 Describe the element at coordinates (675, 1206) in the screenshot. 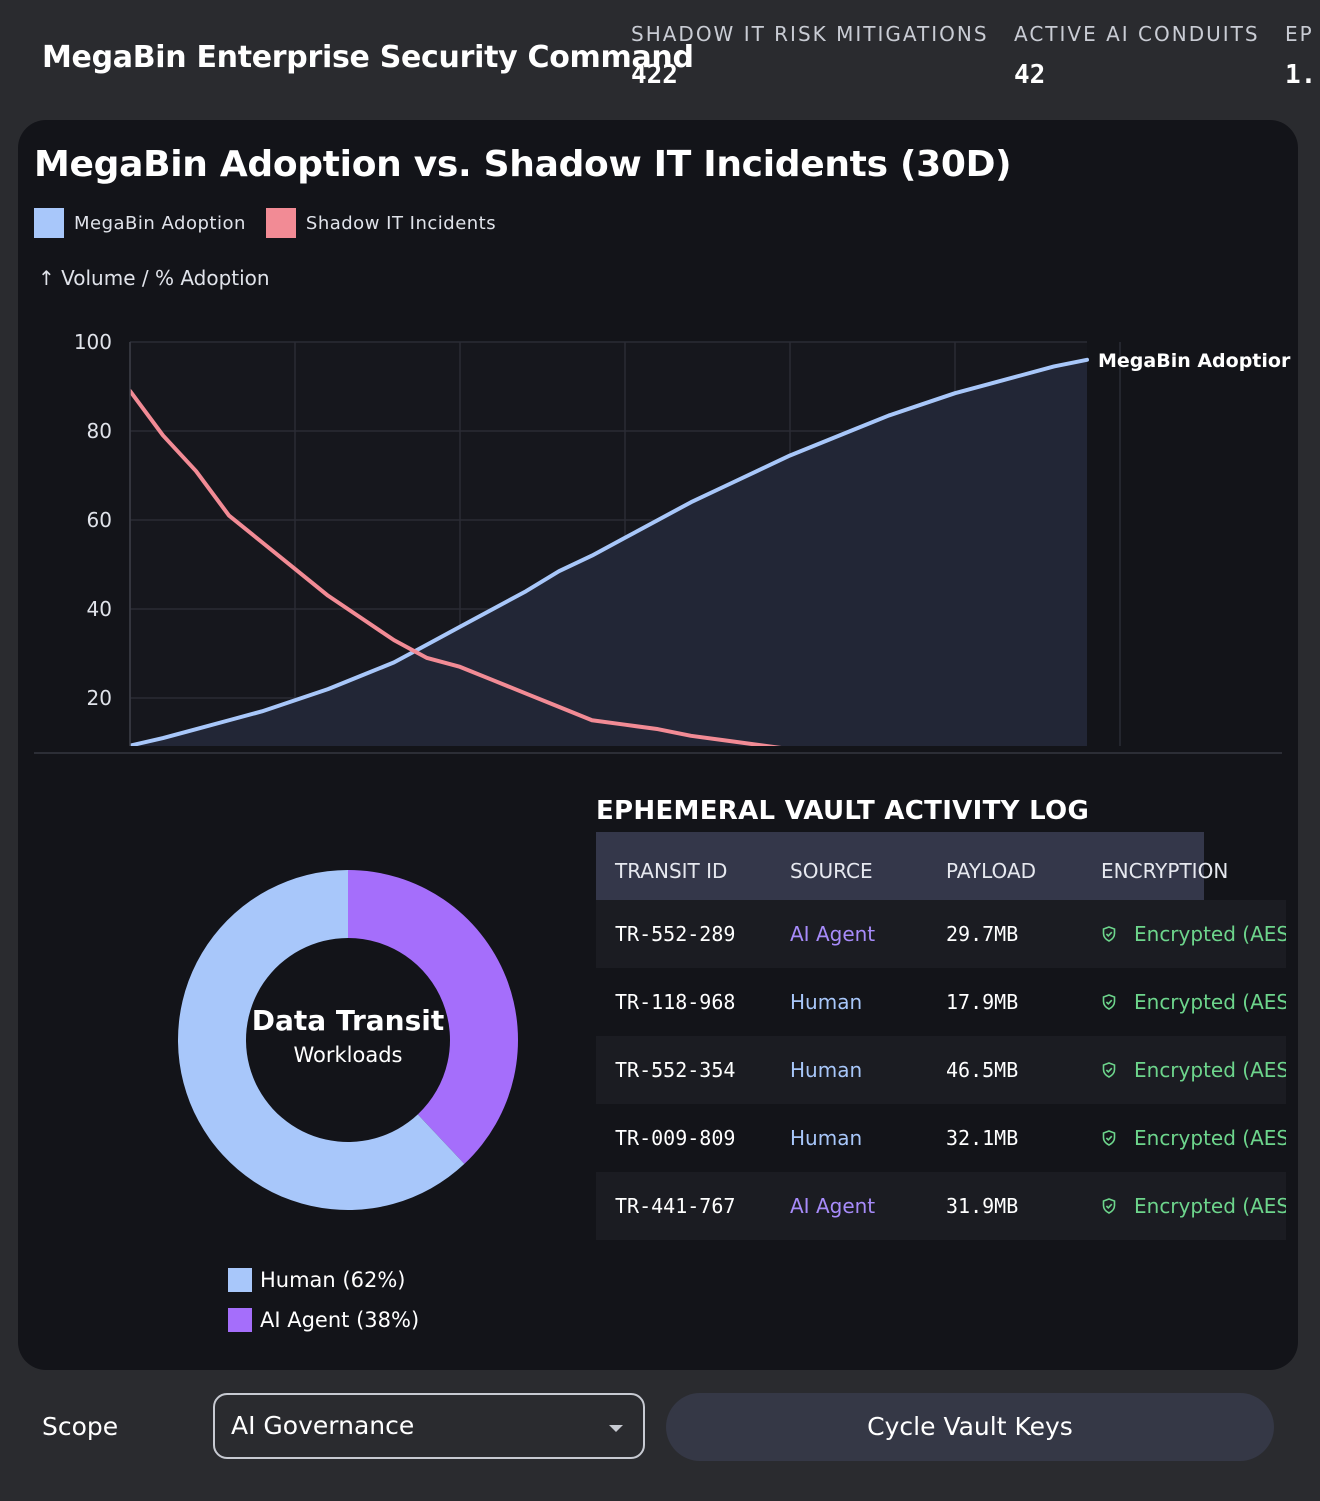

I see `cell-transit-id: TR-441-767` at that location.